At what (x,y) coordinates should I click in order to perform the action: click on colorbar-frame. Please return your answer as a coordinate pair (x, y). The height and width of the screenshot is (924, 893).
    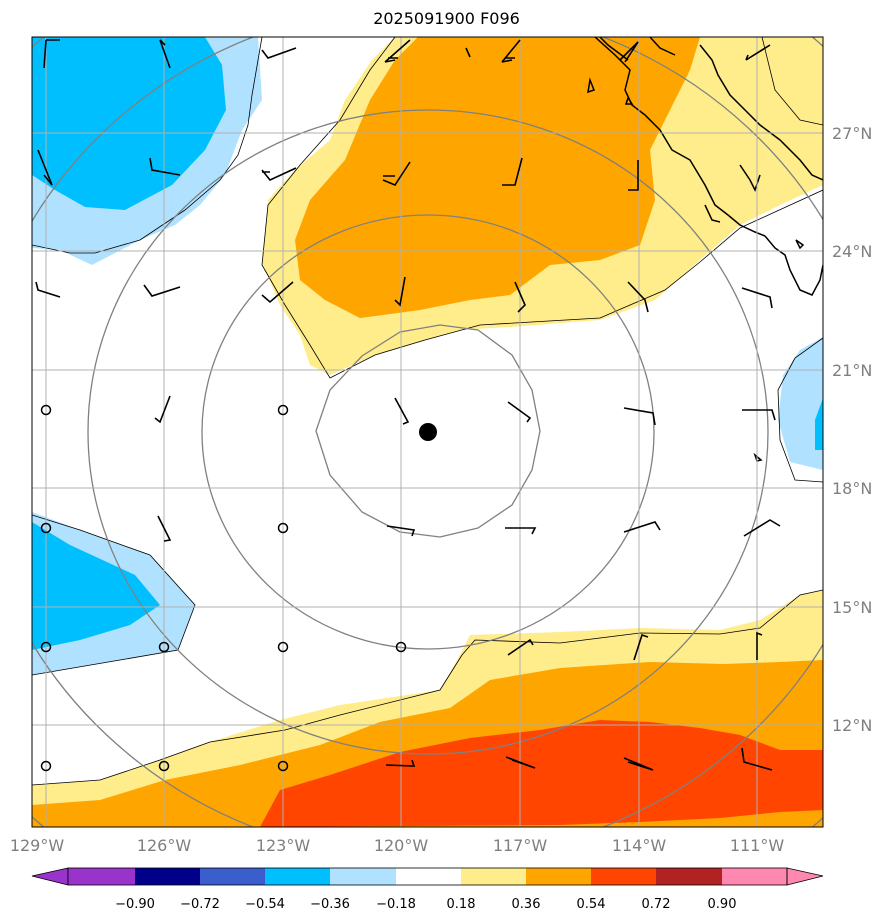
    Looking at the image, I should click on (427, 876).